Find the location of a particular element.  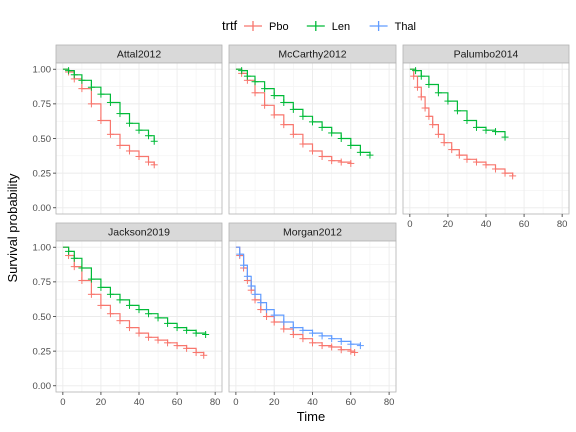

y-tick-label: 0.50 is located at coordinates (42, 139).